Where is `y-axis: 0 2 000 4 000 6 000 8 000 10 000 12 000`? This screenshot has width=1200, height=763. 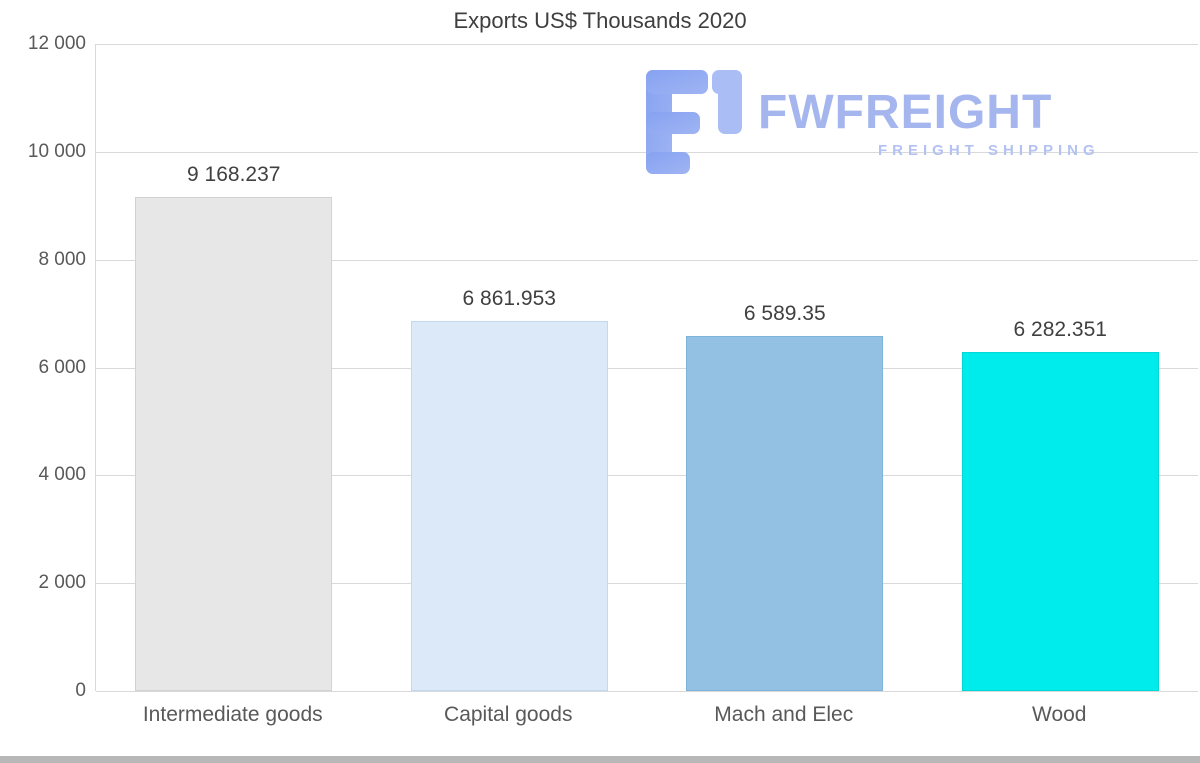 y-axis: 0 2 000 4 000 6 000 8 000 10 000 12 000 is located at coordinates (43, 367).